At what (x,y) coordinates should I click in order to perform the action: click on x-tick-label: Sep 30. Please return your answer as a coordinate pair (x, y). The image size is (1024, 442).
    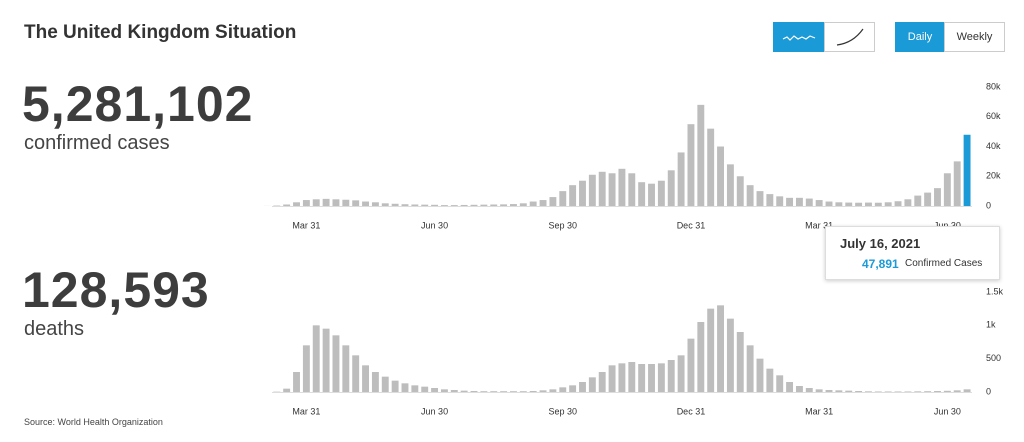
    Looking at the image, I should click on (562, 411).